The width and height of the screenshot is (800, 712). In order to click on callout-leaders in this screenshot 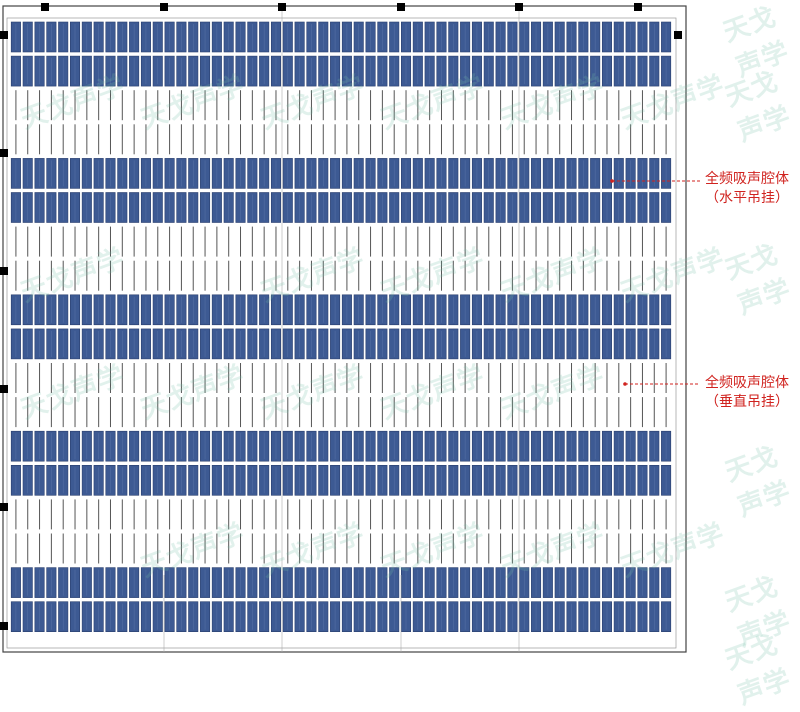, I will do `click(655, 282)`.